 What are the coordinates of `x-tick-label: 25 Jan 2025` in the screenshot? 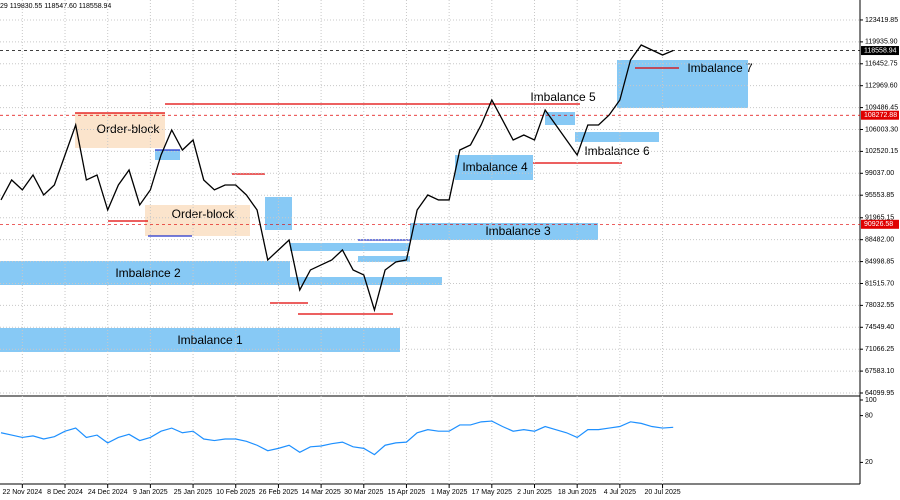 It's located at (193, 492).